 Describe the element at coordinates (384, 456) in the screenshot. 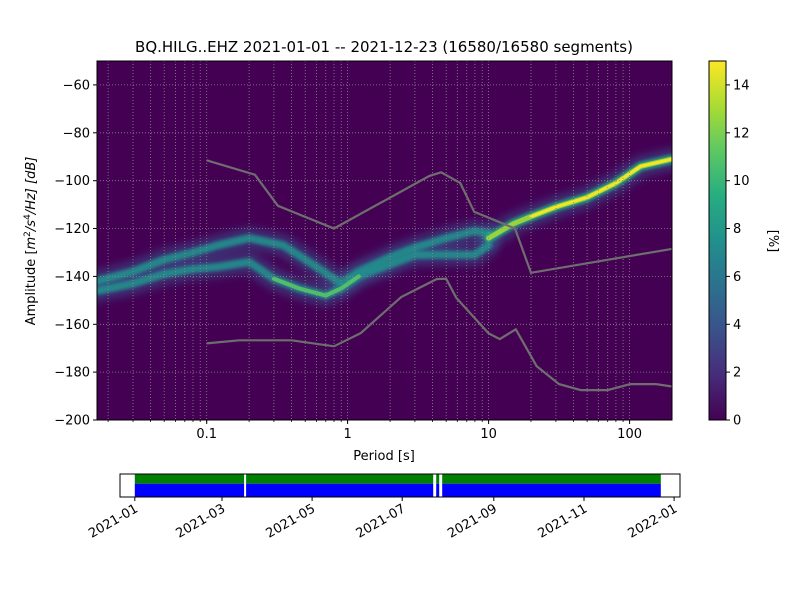

I see `x-axis-label: Period [s]` at that location.